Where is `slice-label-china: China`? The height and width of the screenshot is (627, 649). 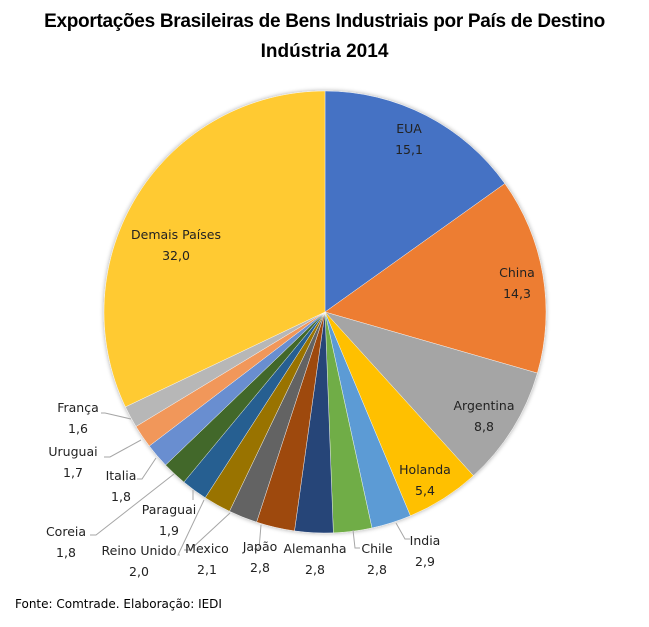 slice-label-china: China is located at coordinates (517, 272).